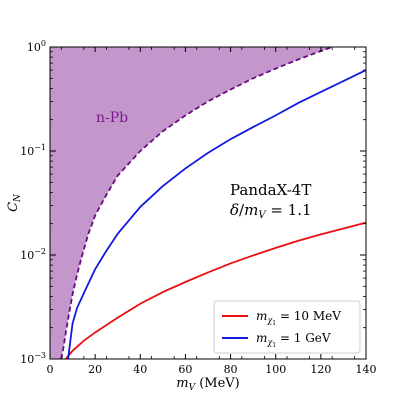  What do you see at coordinates (50, 369) in the screenshot?
I see `x-tick-label: 0` at bounding box center [50, 369].